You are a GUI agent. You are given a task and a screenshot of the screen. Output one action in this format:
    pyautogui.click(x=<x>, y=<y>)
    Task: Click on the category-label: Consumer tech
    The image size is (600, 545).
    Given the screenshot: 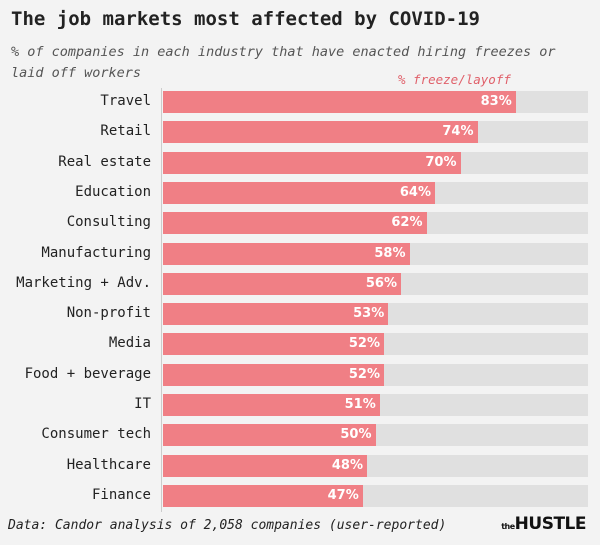 What is the action you would take?
    pyautogui.click(x=96, y=434)
    